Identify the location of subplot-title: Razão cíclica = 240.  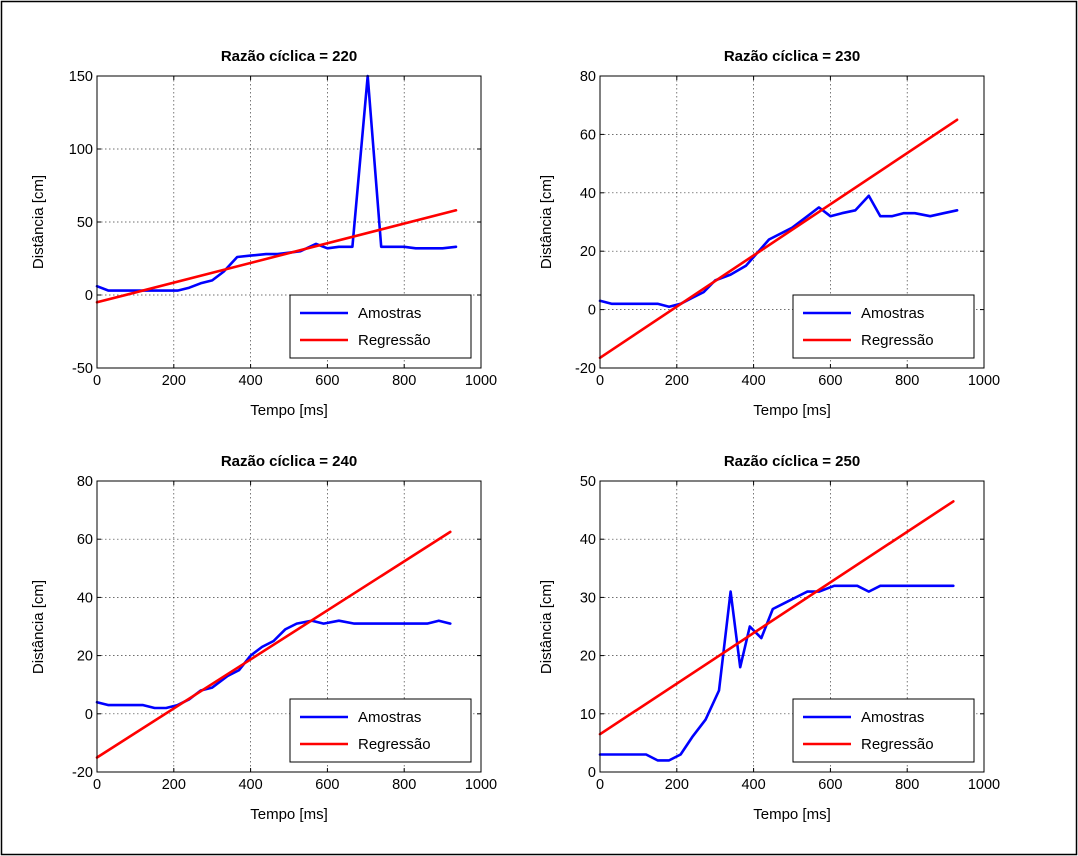
(289, 461).